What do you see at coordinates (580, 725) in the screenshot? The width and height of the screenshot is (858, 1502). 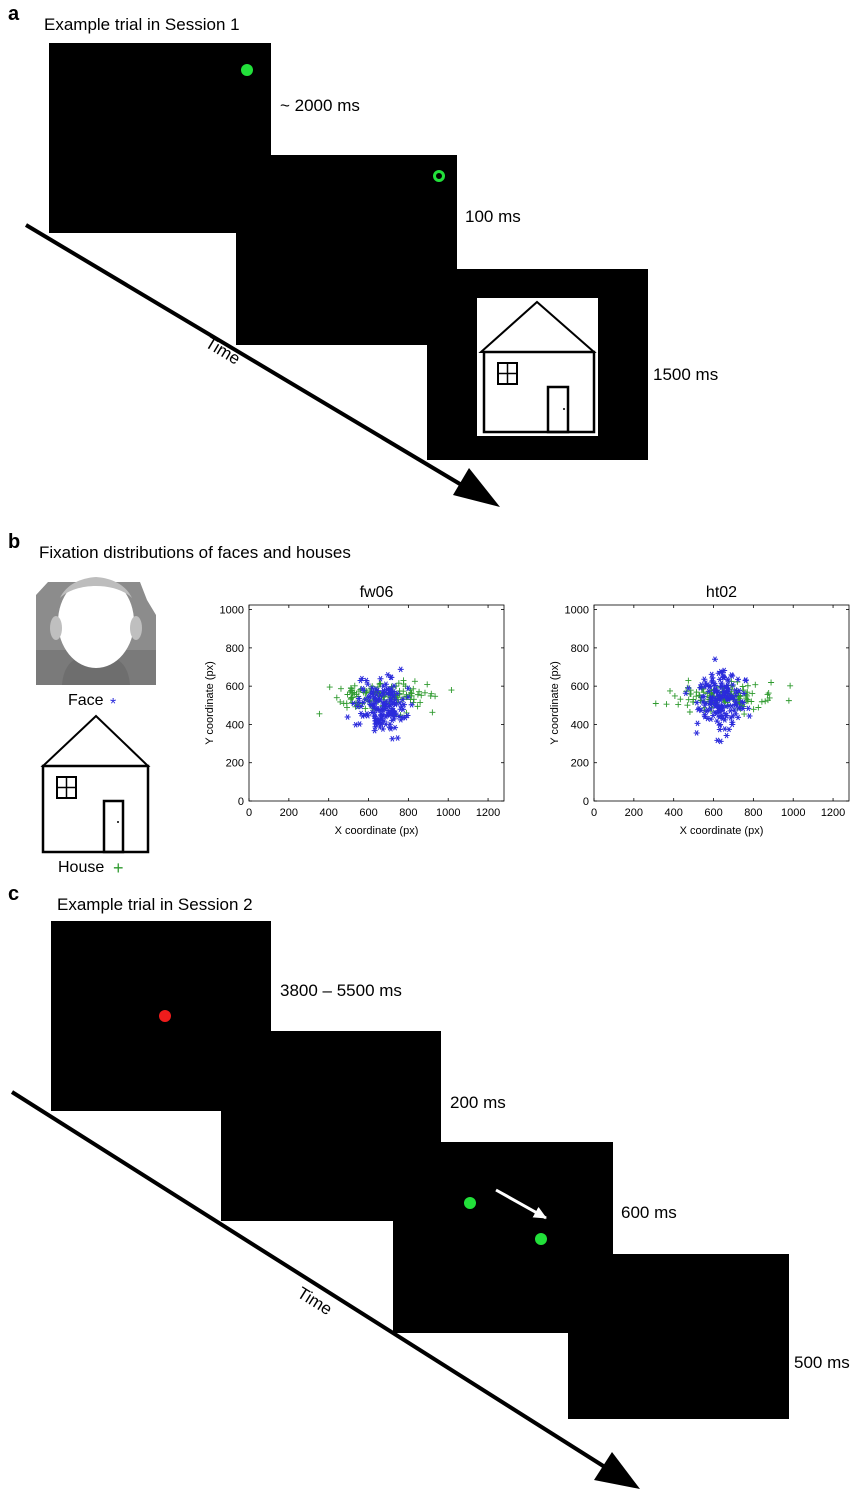 I see `y-tick-label: 400` at bounding box center [580, 725].